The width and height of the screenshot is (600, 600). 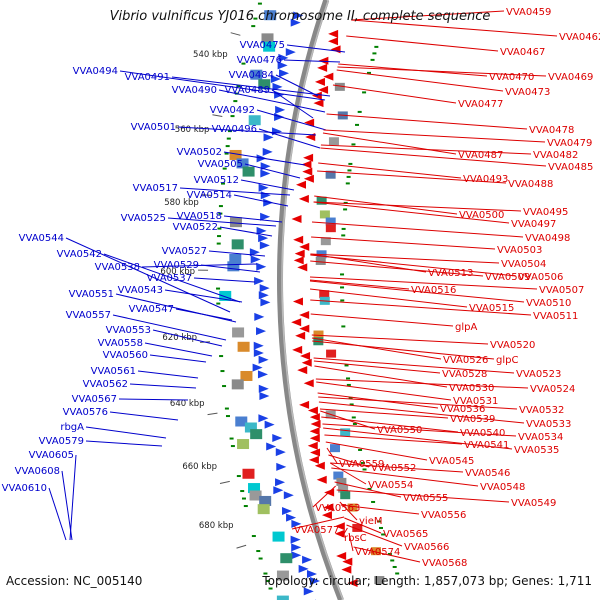 What do you see at coordinates (259, 60) in the screenshot?
I see `forward-gene-label: VVA0476` at bounding box center [259, 60].